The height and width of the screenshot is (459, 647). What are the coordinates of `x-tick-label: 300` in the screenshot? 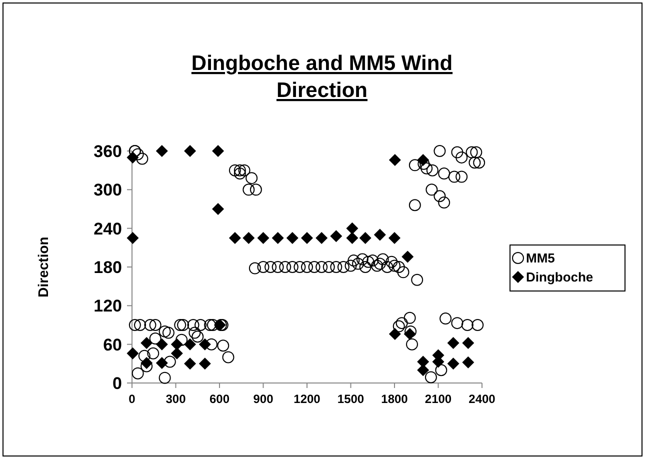 It's located at (176, 399).